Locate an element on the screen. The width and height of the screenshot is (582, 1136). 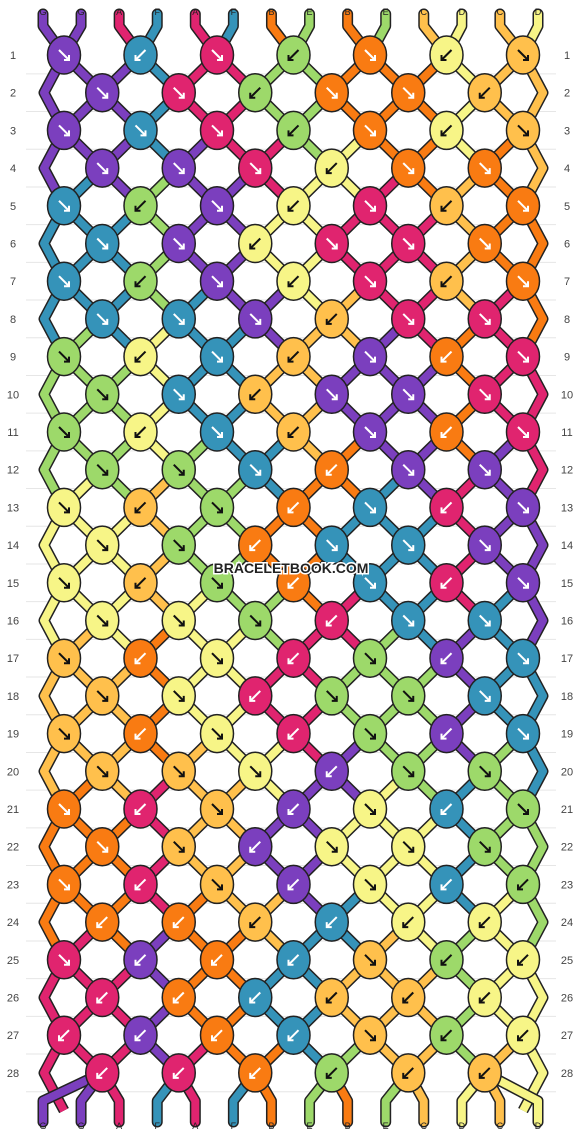
row-number-left: 7 is located at coordinates (13, 282).